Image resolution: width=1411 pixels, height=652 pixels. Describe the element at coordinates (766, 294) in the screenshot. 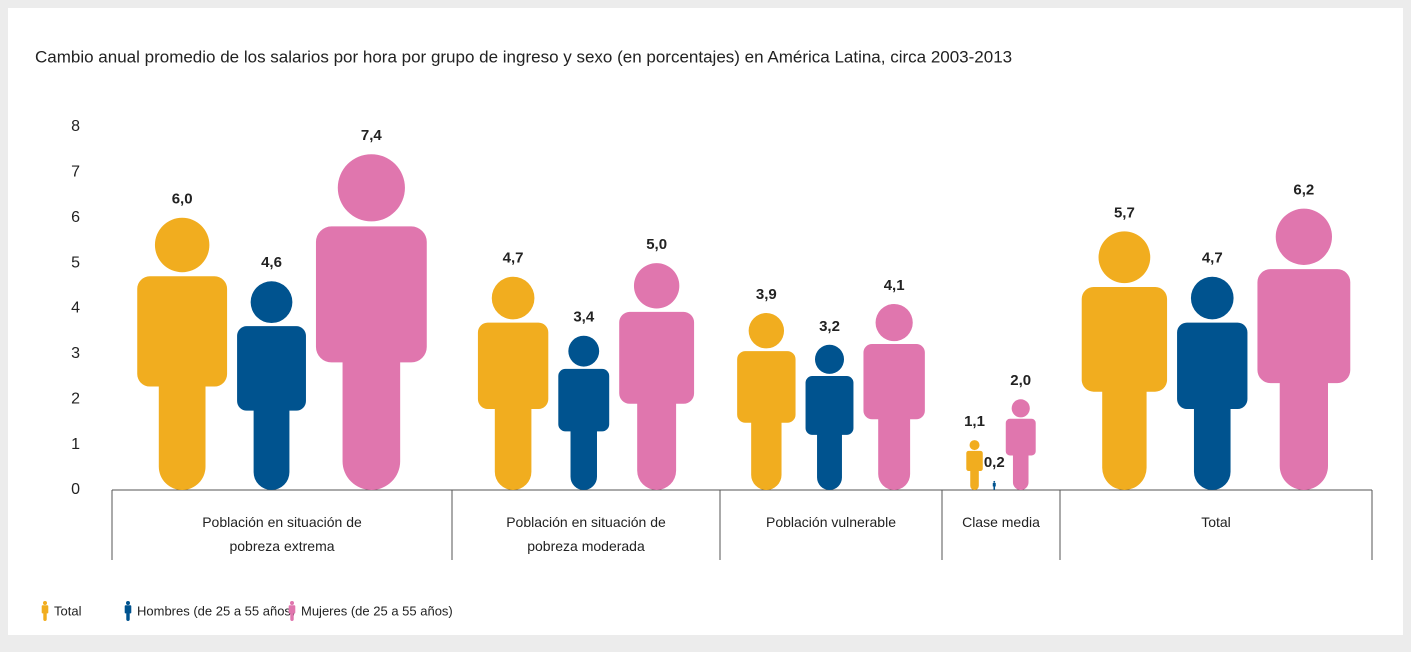

I see `value-label: 3,9` at that location.